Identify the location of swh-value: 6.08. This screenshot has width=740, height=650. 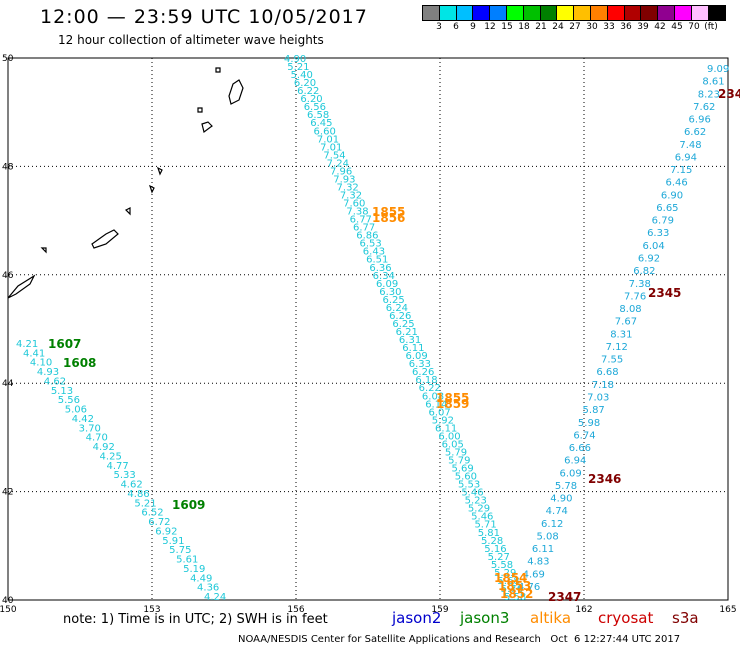
(433, 396).